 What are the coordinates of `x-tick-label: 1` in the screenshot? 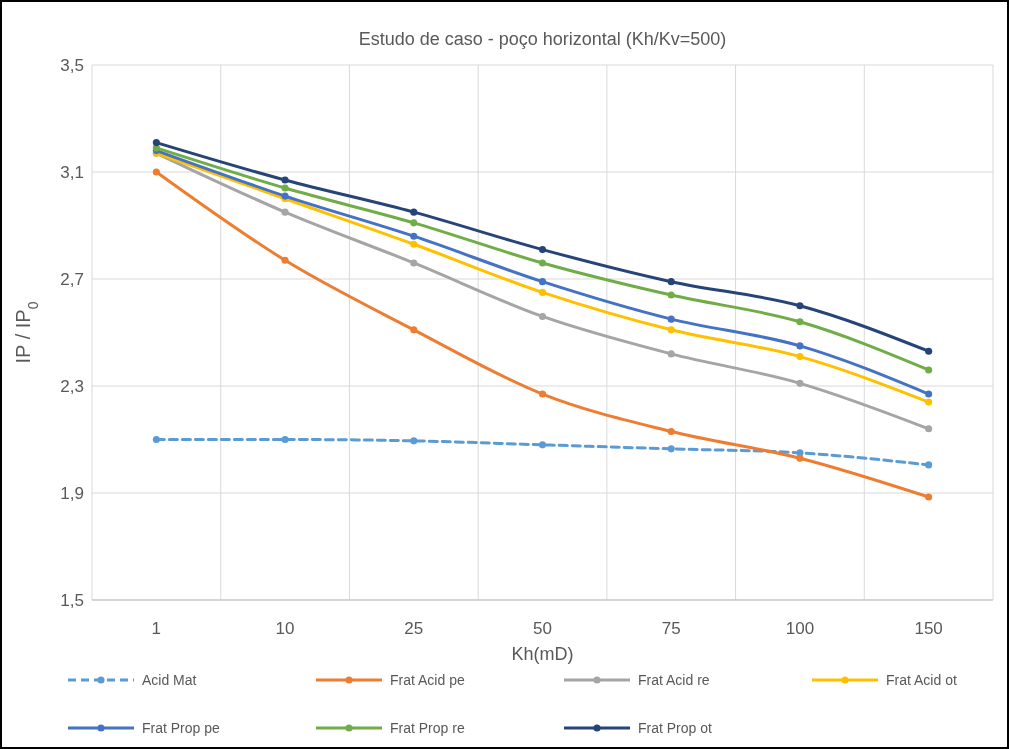 It's located at (156, 628).